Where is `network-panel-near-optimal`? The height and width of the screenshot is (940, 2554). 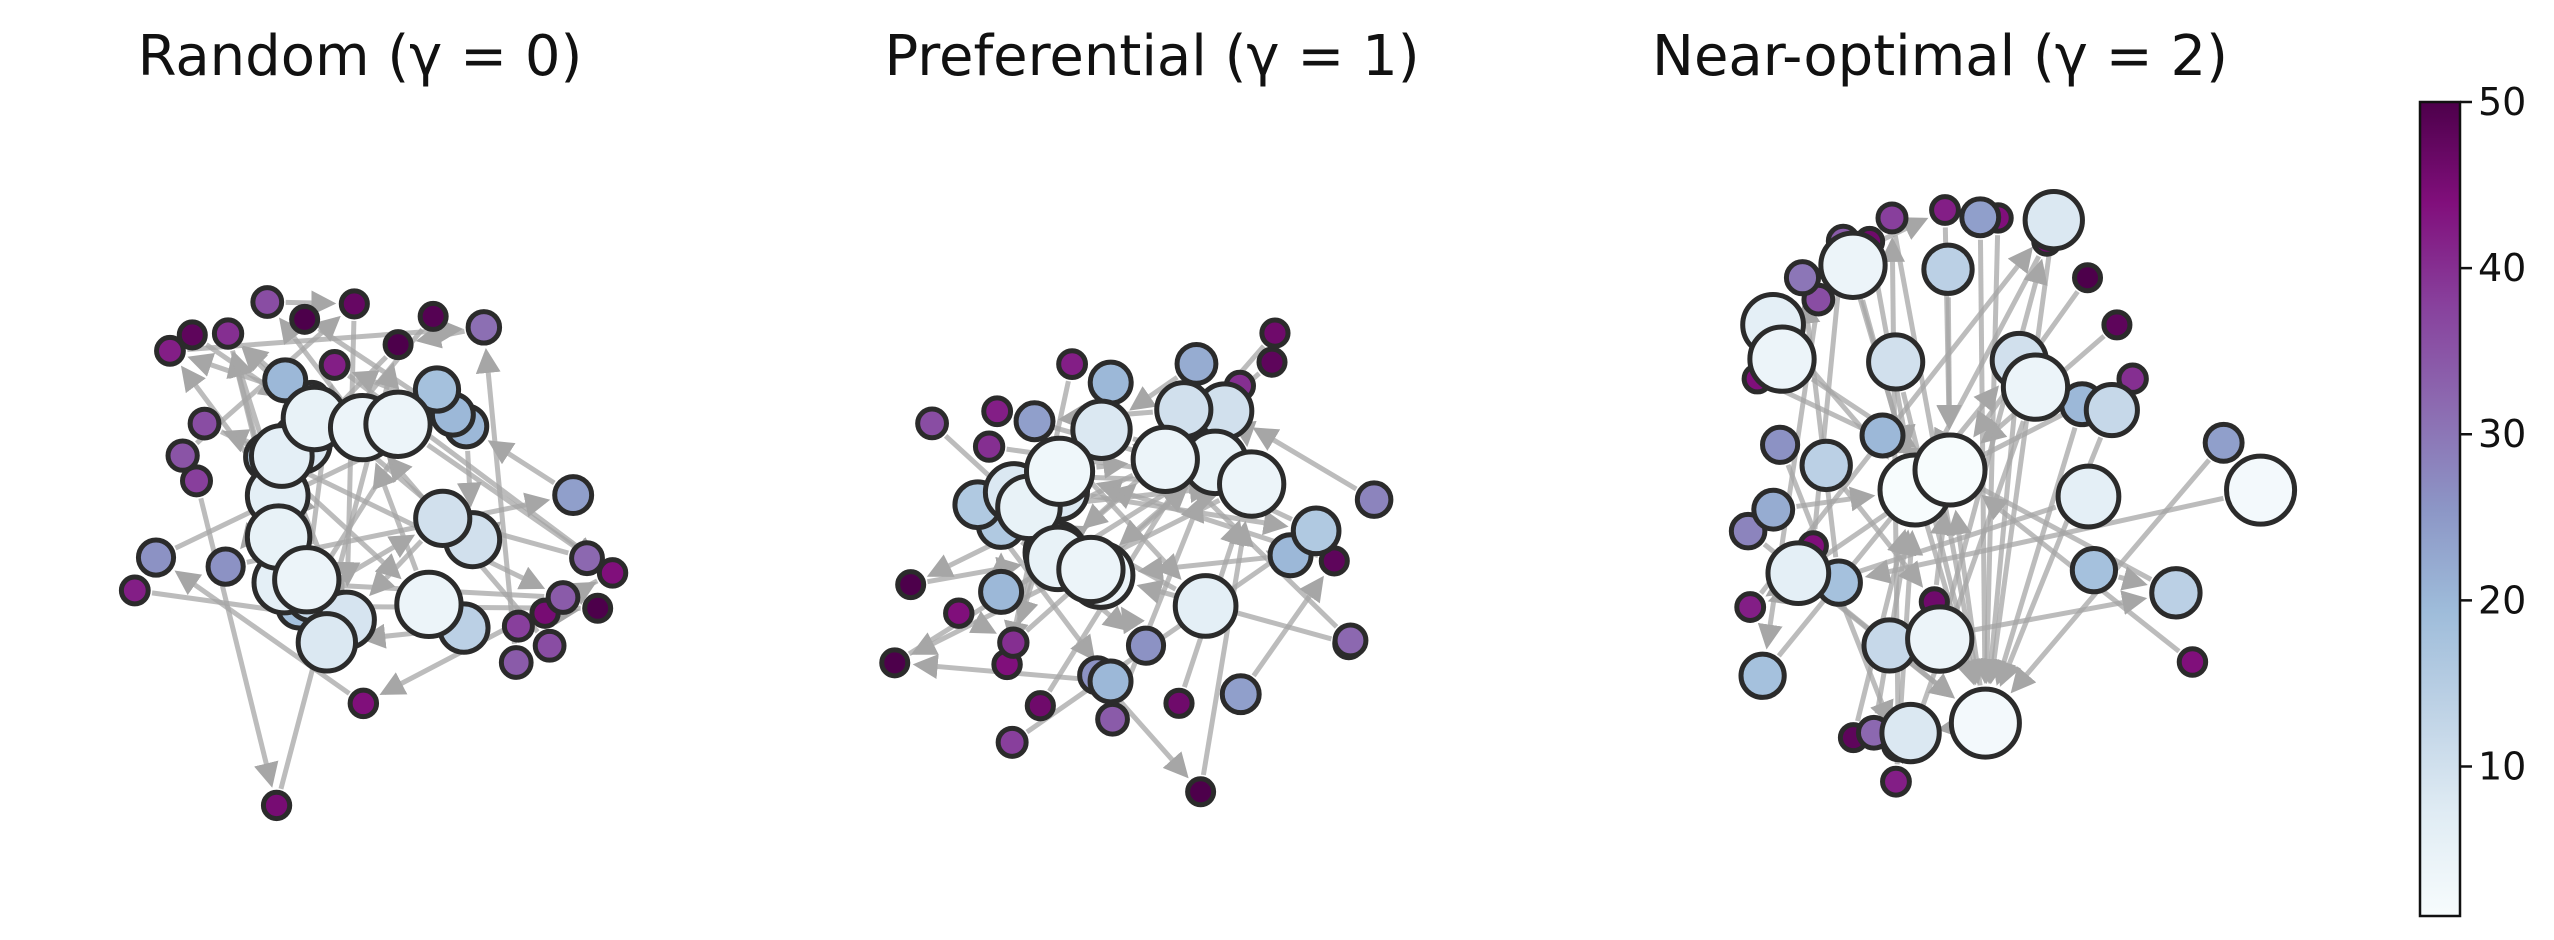 network-panel-near-optimal is located at coordinates (2013, 493).